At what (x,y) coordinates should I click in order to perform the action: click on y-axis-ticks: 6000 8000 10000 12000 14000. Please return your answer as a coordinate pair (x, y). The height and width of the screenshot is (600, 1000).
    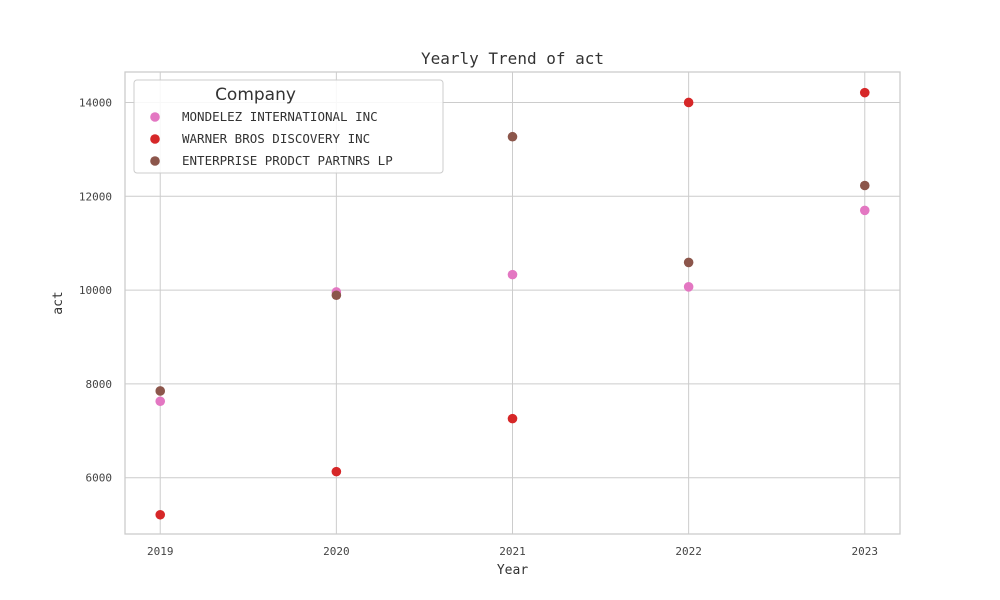
    Looking at the image, I should click on (95, 290).